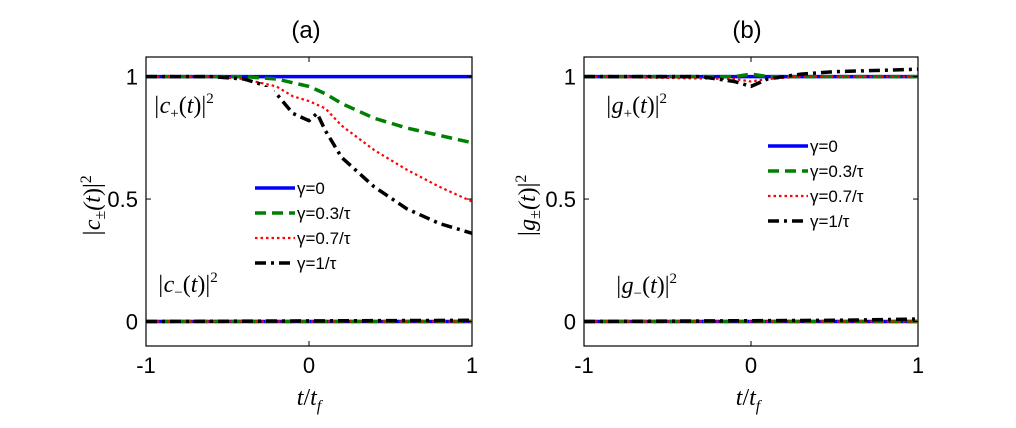 The image size is (1016, 428). I want to click on panel-b-legend-label-1: γ=0.3/τ, so click(837, 171).